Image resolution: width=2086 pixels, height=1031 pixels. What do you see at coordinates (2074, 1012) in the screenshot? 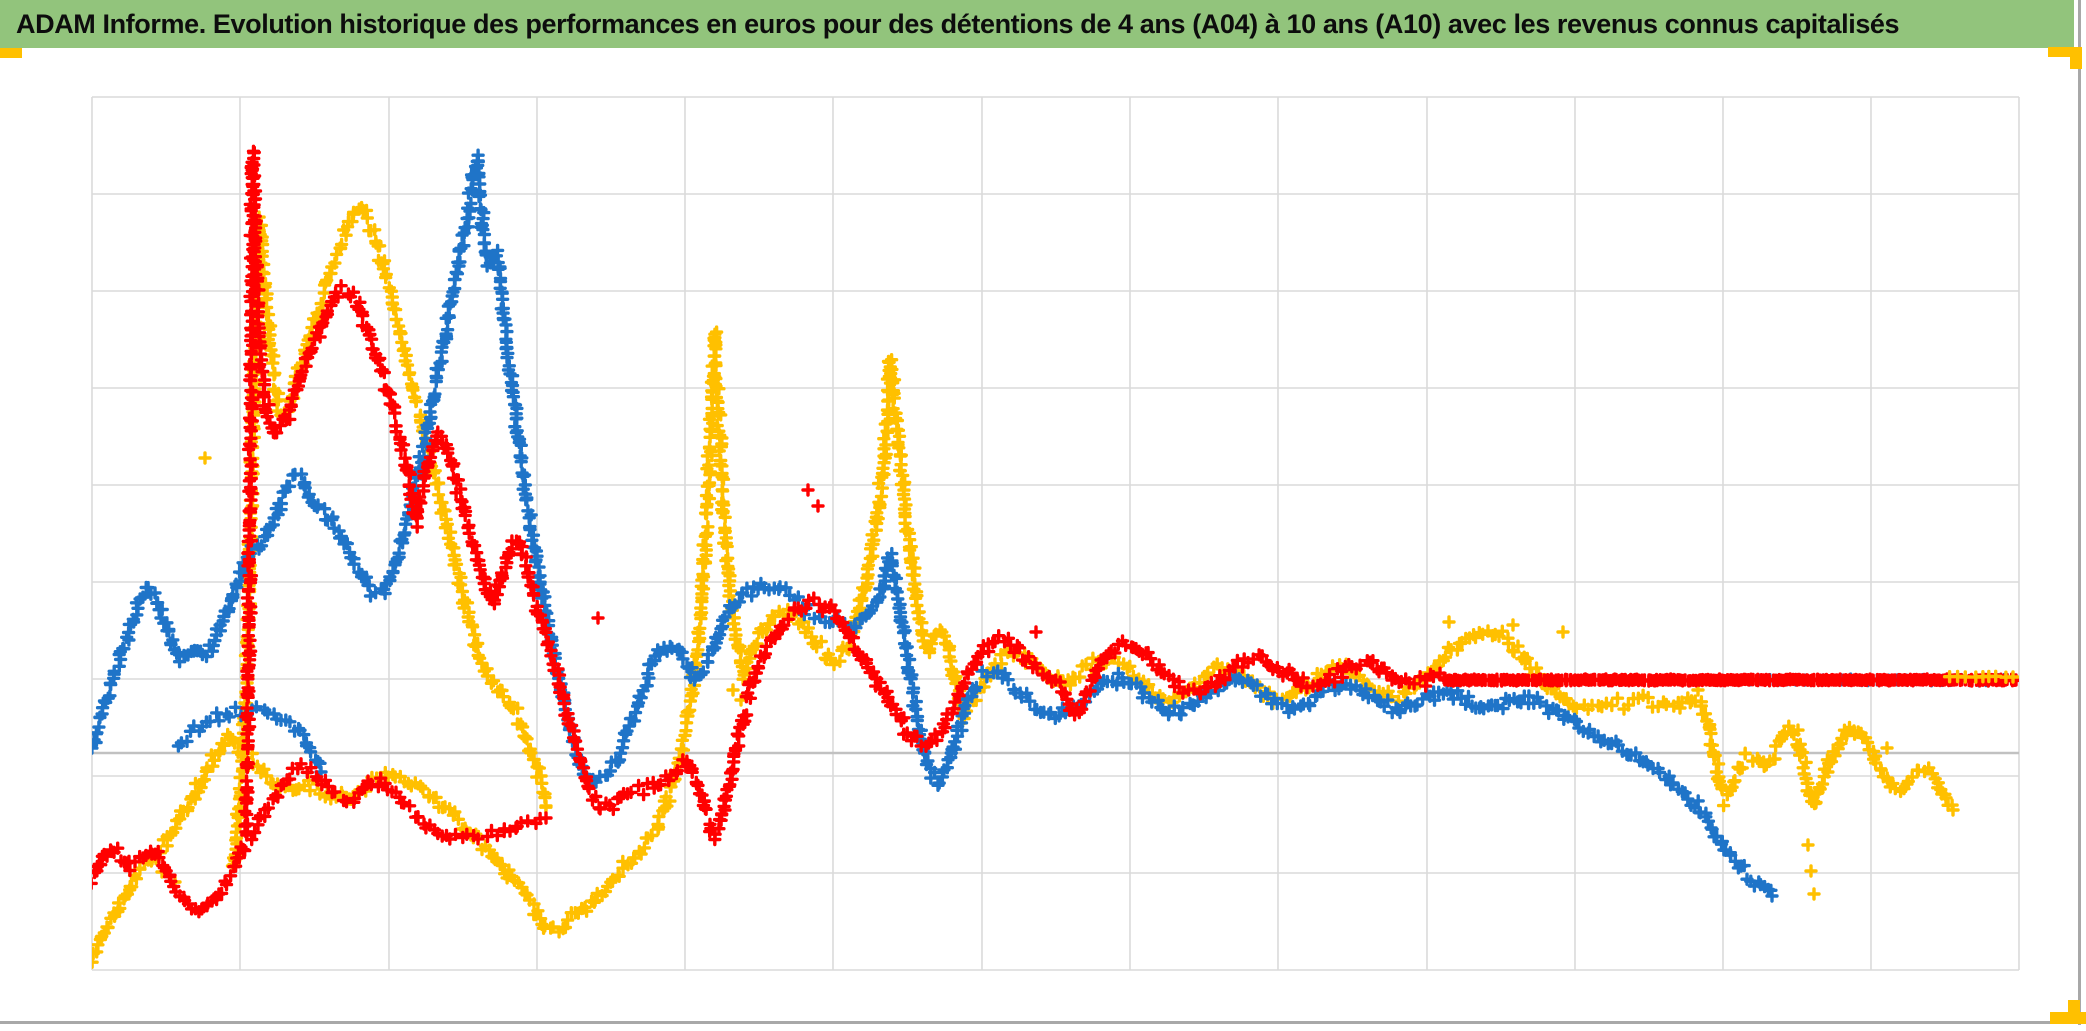
I see `selection-corner-bottom-right-arm` at bounding box center [2074, 1012].